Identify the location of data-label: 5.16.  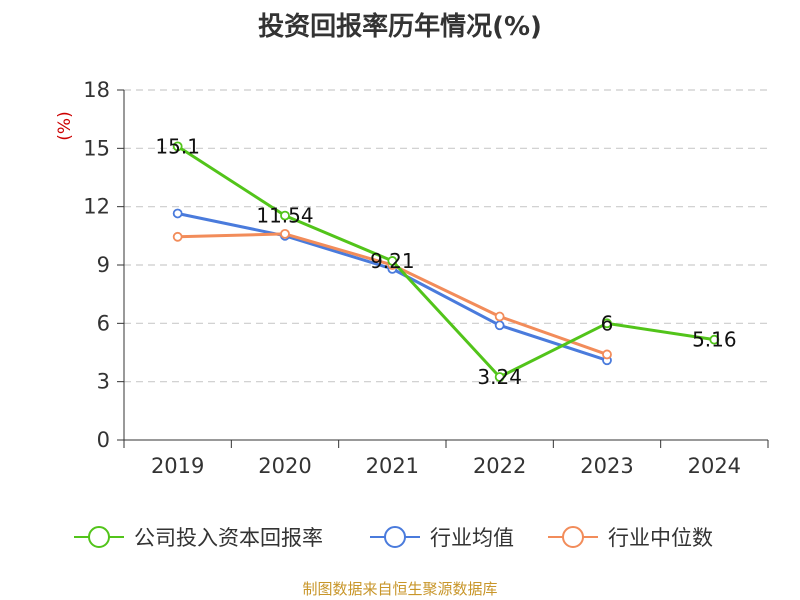
(714, 340).